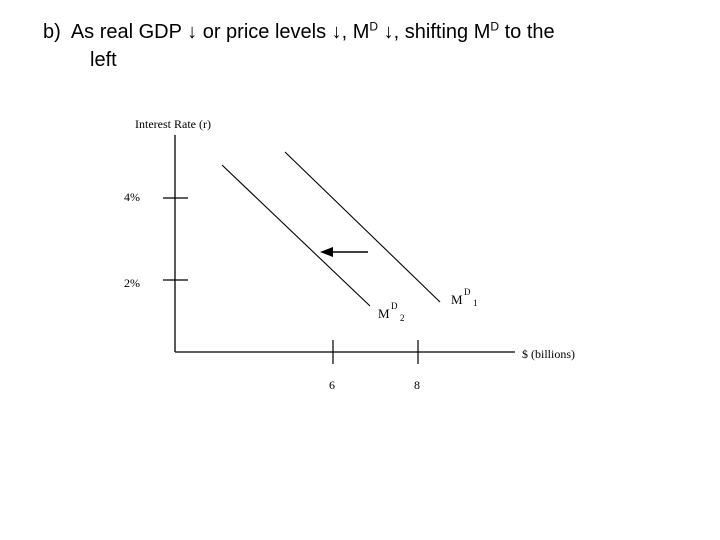 The width and height of the screenshot is (720, 540). I want to click on curve-label-md2-base: M, so click(384, 313).